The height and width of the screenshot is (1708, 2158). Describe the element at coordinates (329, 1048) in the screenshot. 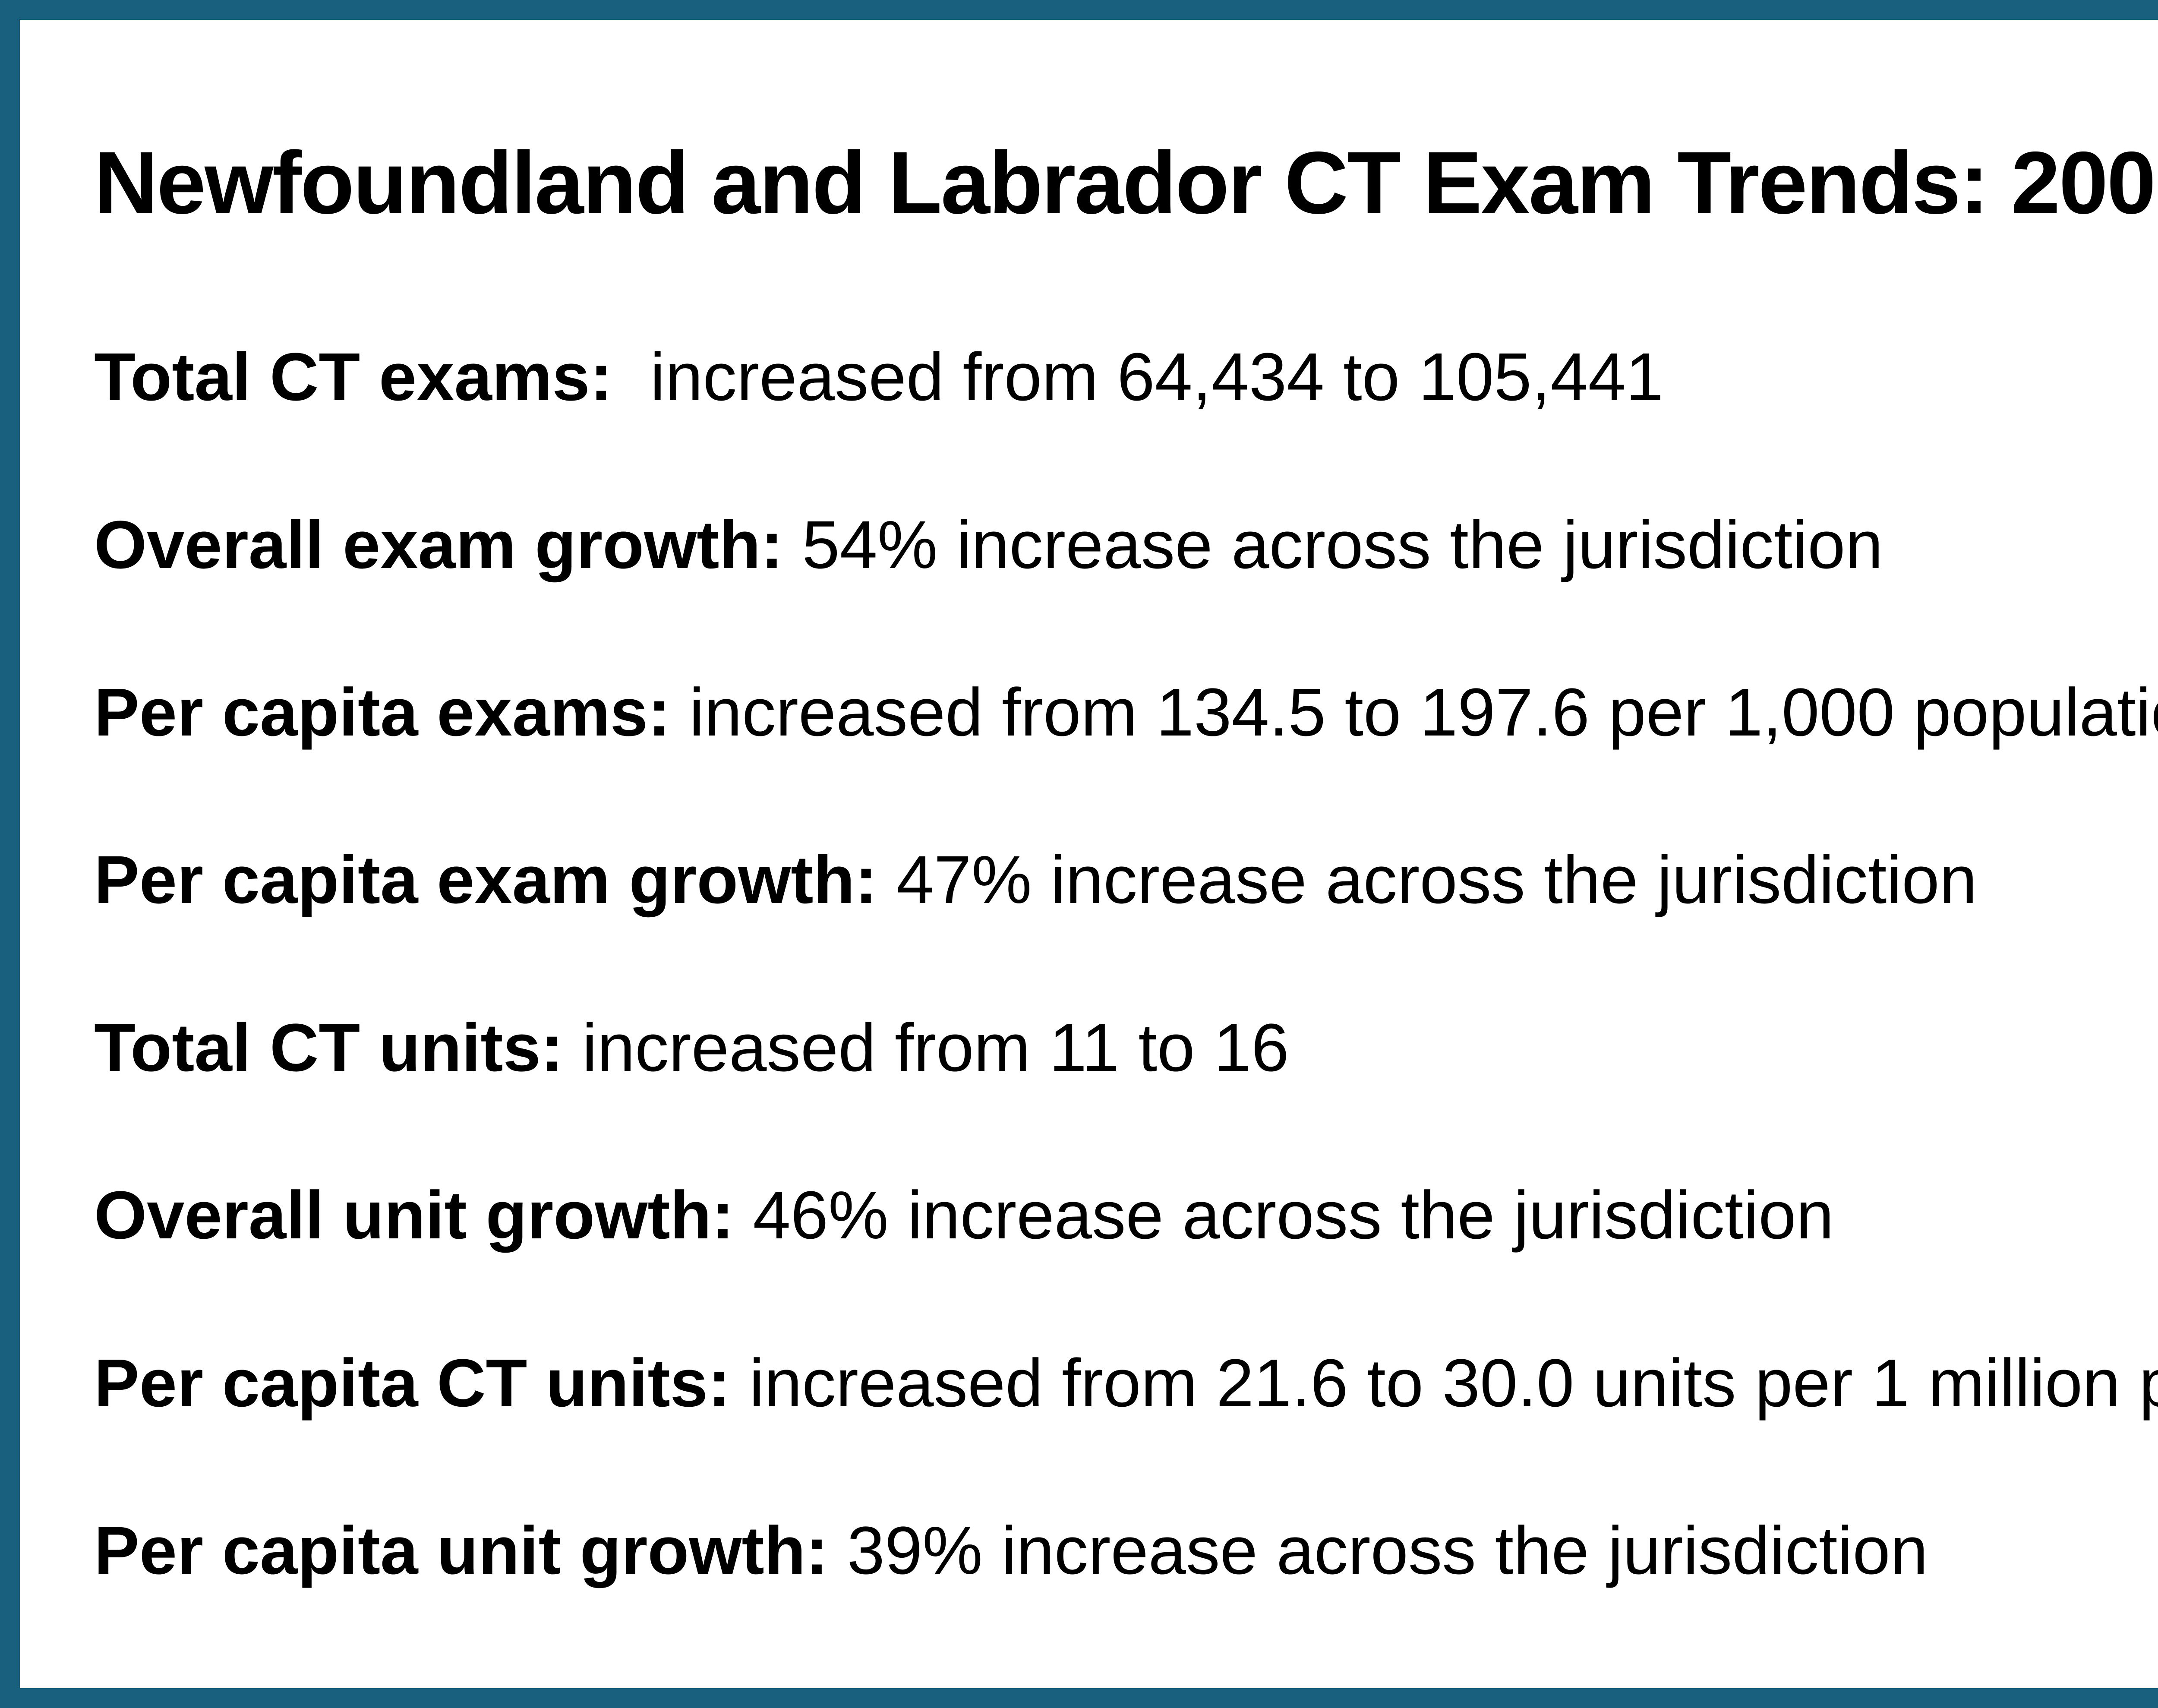

I see `stat-label: Total CT units:` at that location.